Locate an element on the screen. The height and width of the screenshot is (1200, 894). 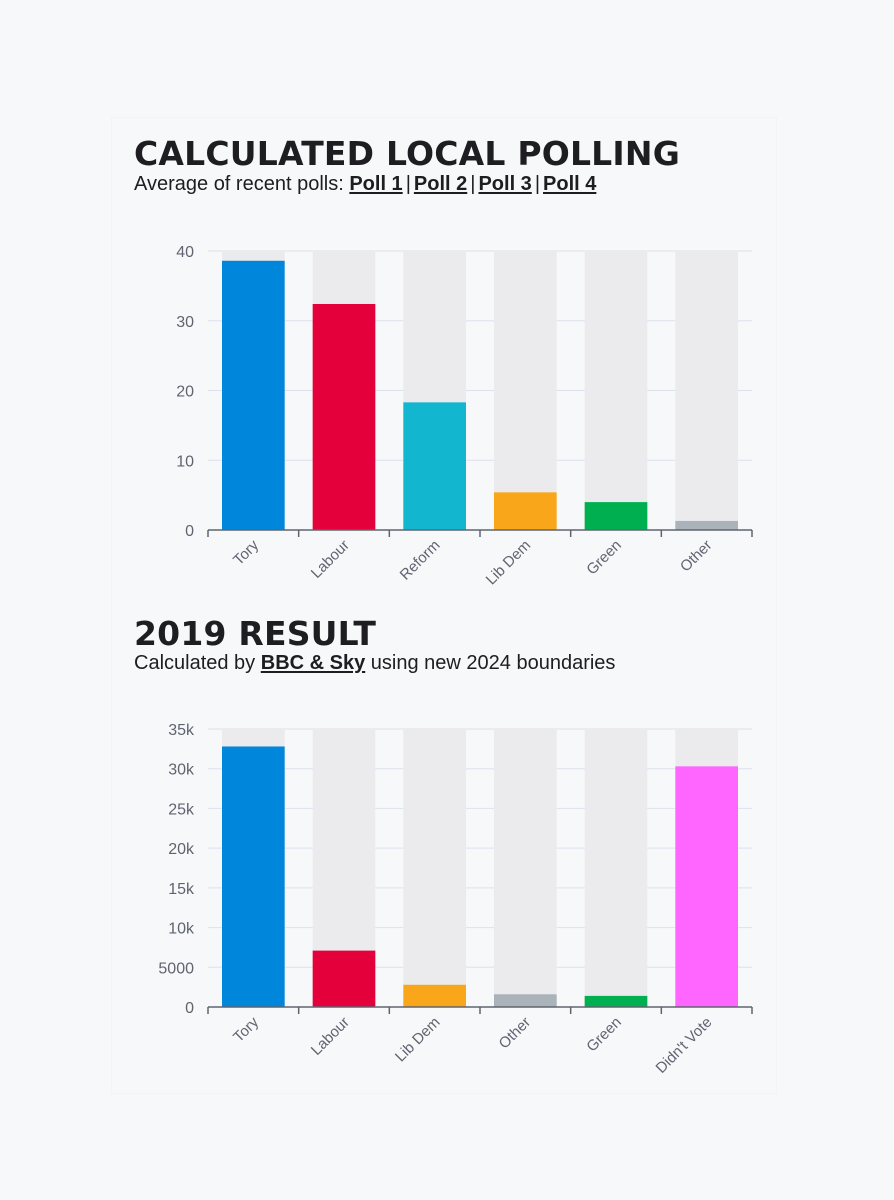
y-tick-label: 20 is located at coordinates (185, 392).